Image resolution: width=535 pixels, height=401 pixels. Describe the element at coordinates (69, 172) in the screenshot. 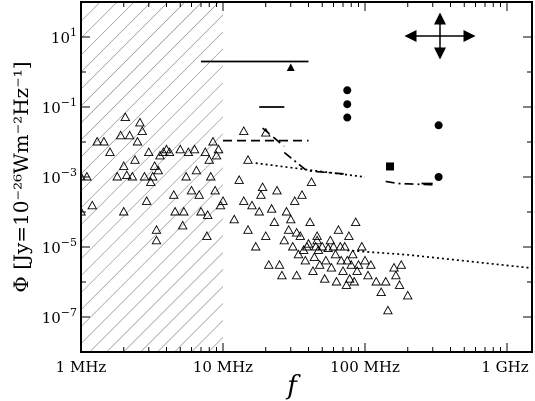

I see `y-tick-exponent: −3` at that location.